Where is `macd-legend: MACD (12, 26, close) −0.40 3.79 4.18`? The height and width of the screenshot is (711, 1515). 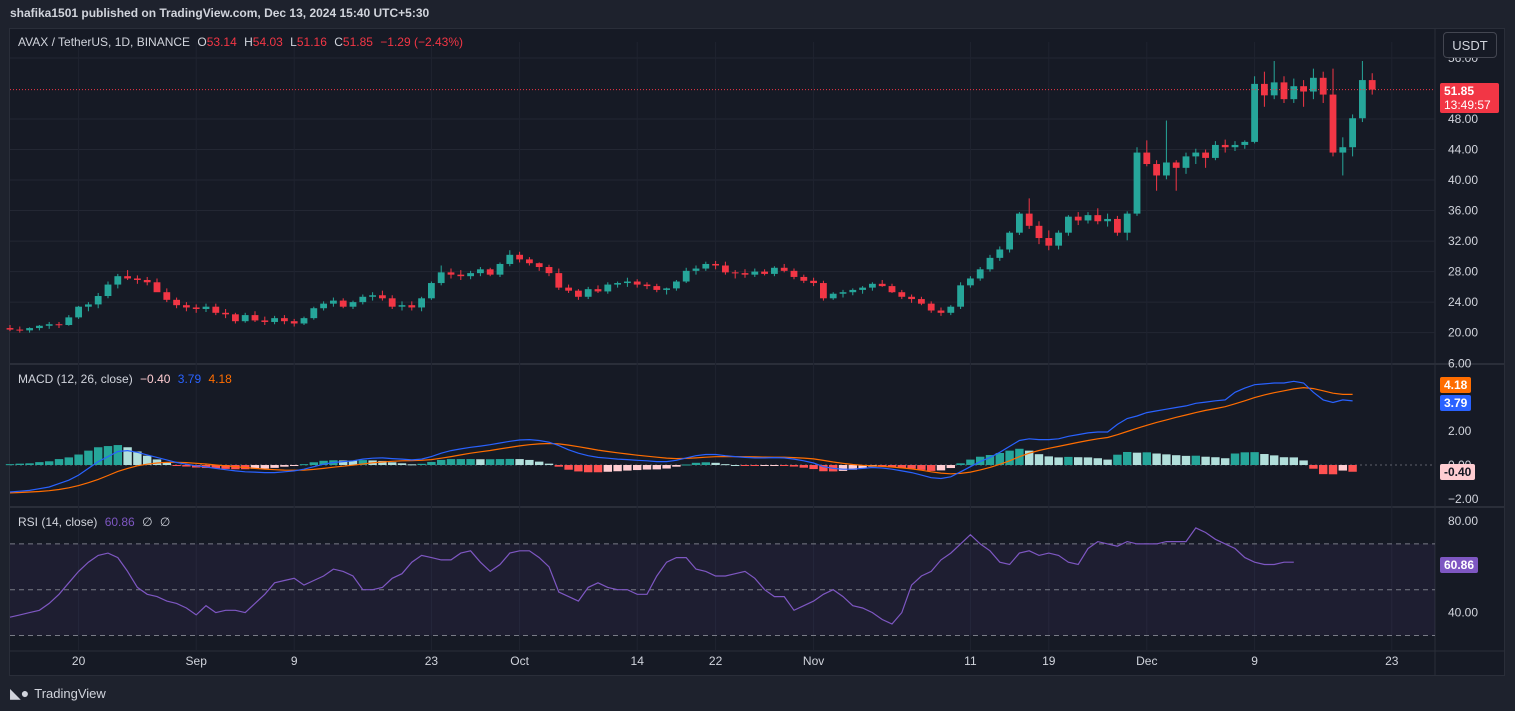
macd-legend: MACD (12, 26, close) −0.40 3.79 4.18 is located at coordinates (127, 379).